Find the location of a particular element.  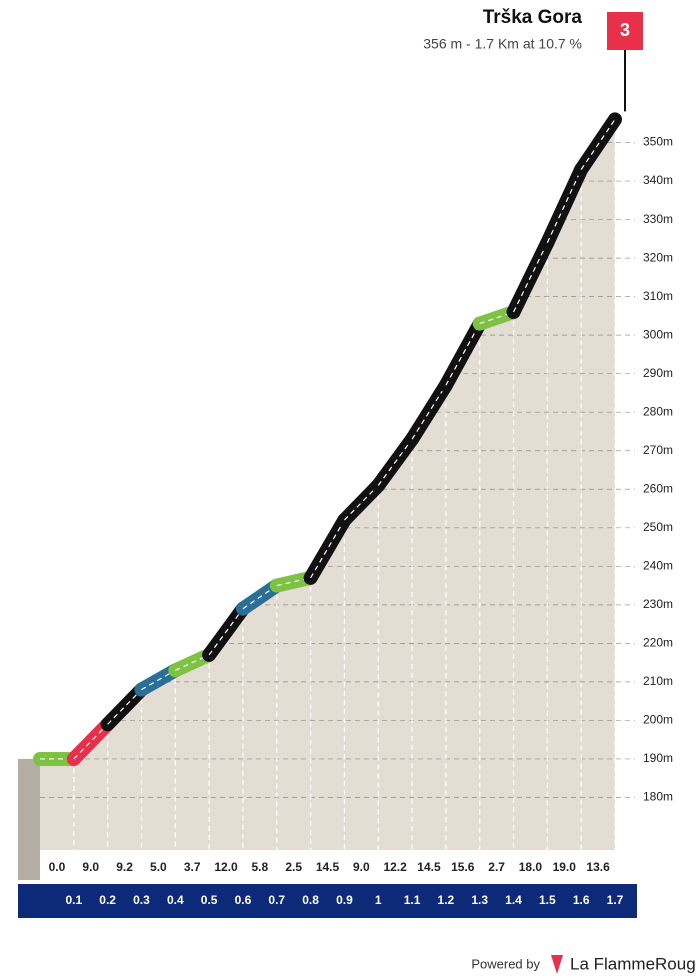

km-label: 0.6 is located at coordinates (243, 900).